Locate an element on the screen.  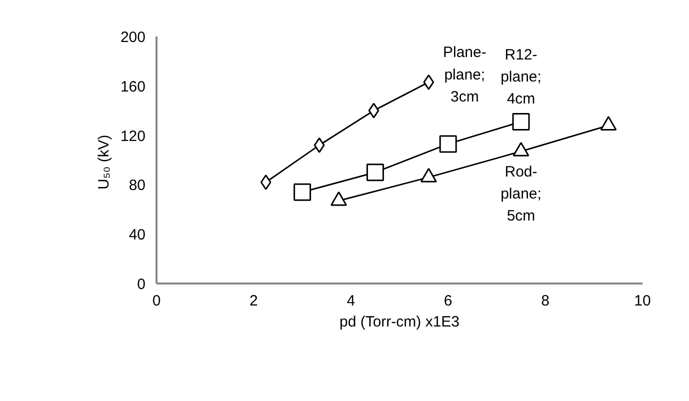
y-tick-label: 80 is located at coordinates (137, 185).